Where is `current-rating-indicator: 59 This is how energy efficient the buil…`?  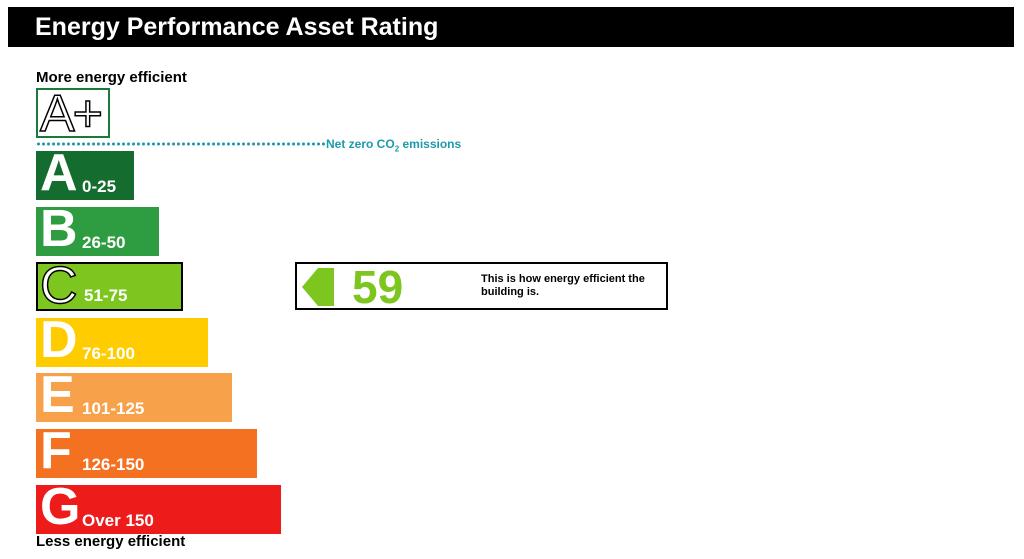 current-rating-indicator: 59 This is how energy efficient the buil… is located at coordinates (481, 287).